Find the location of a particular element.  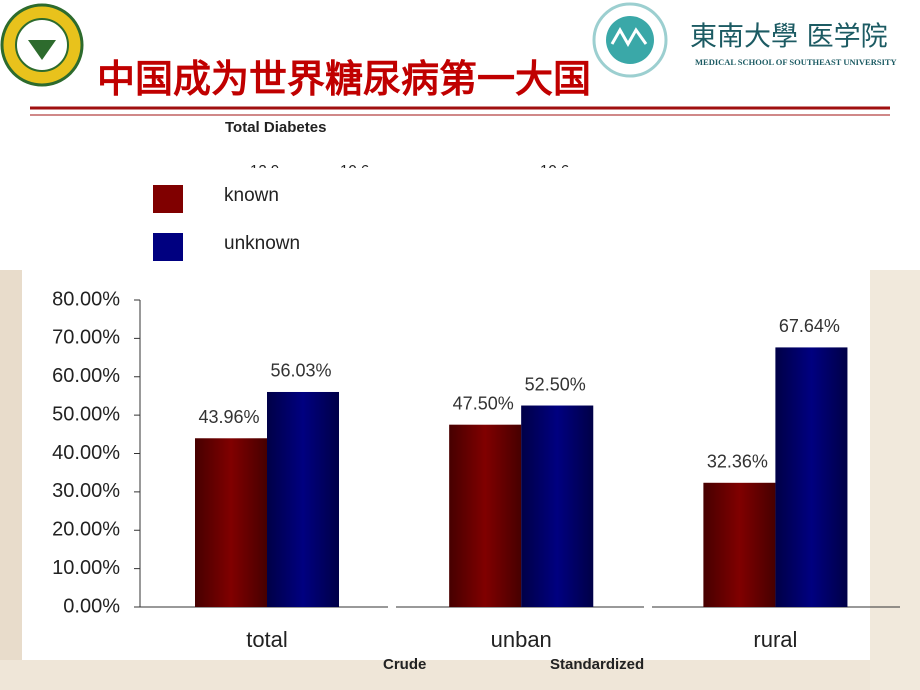

data-label: 52.50% is located at coordinates (555, 384).